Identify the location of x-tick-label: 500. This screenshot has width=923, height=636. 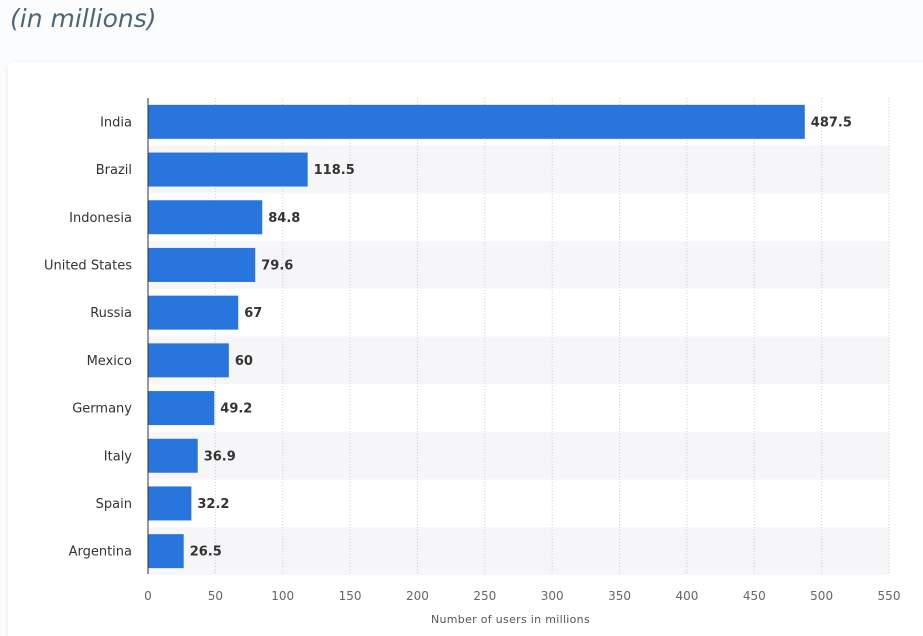
(821, 596).